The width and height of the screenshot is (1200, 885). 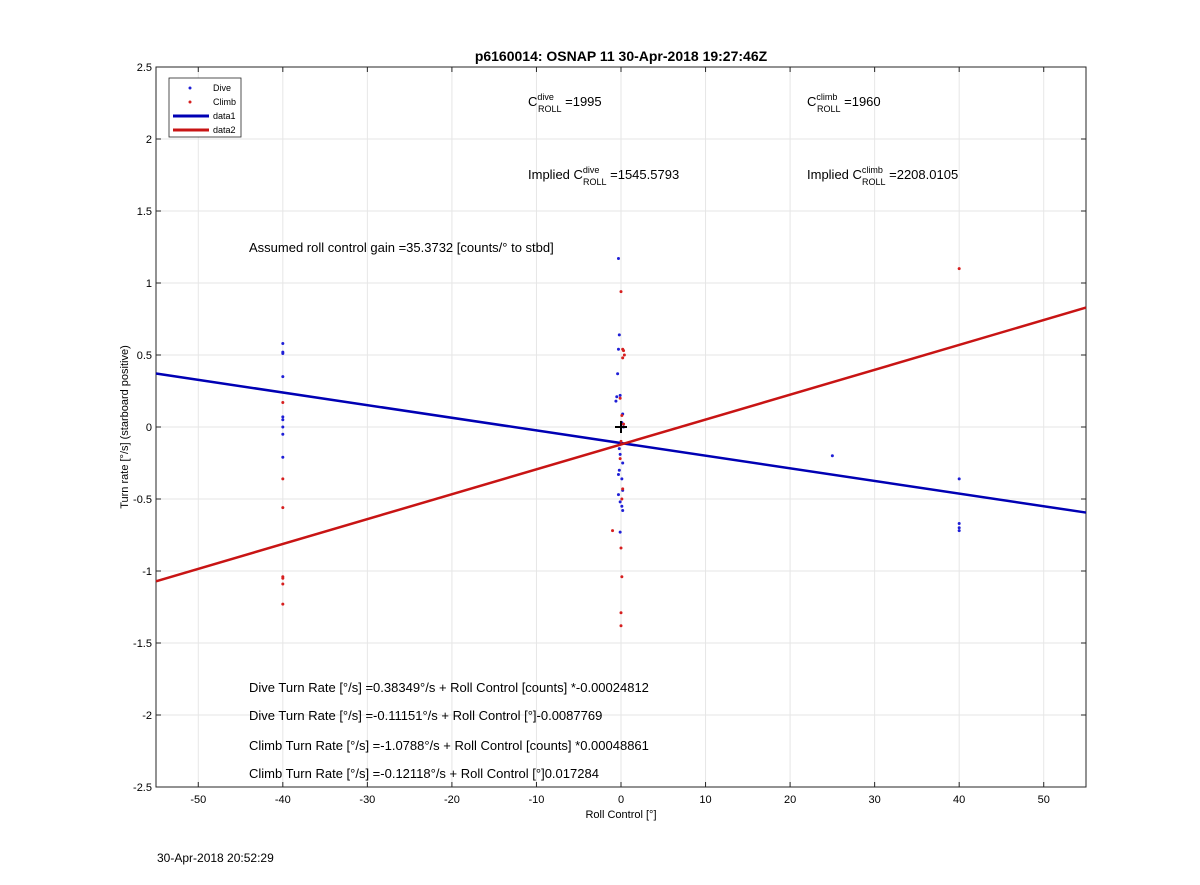 What do you see at coordinates (603, 176) in the screenshot?
I see `implied-c-roll-dive-annotation: Implied Cdive ROLL =1545.5793` at bounding box center [603, 176].